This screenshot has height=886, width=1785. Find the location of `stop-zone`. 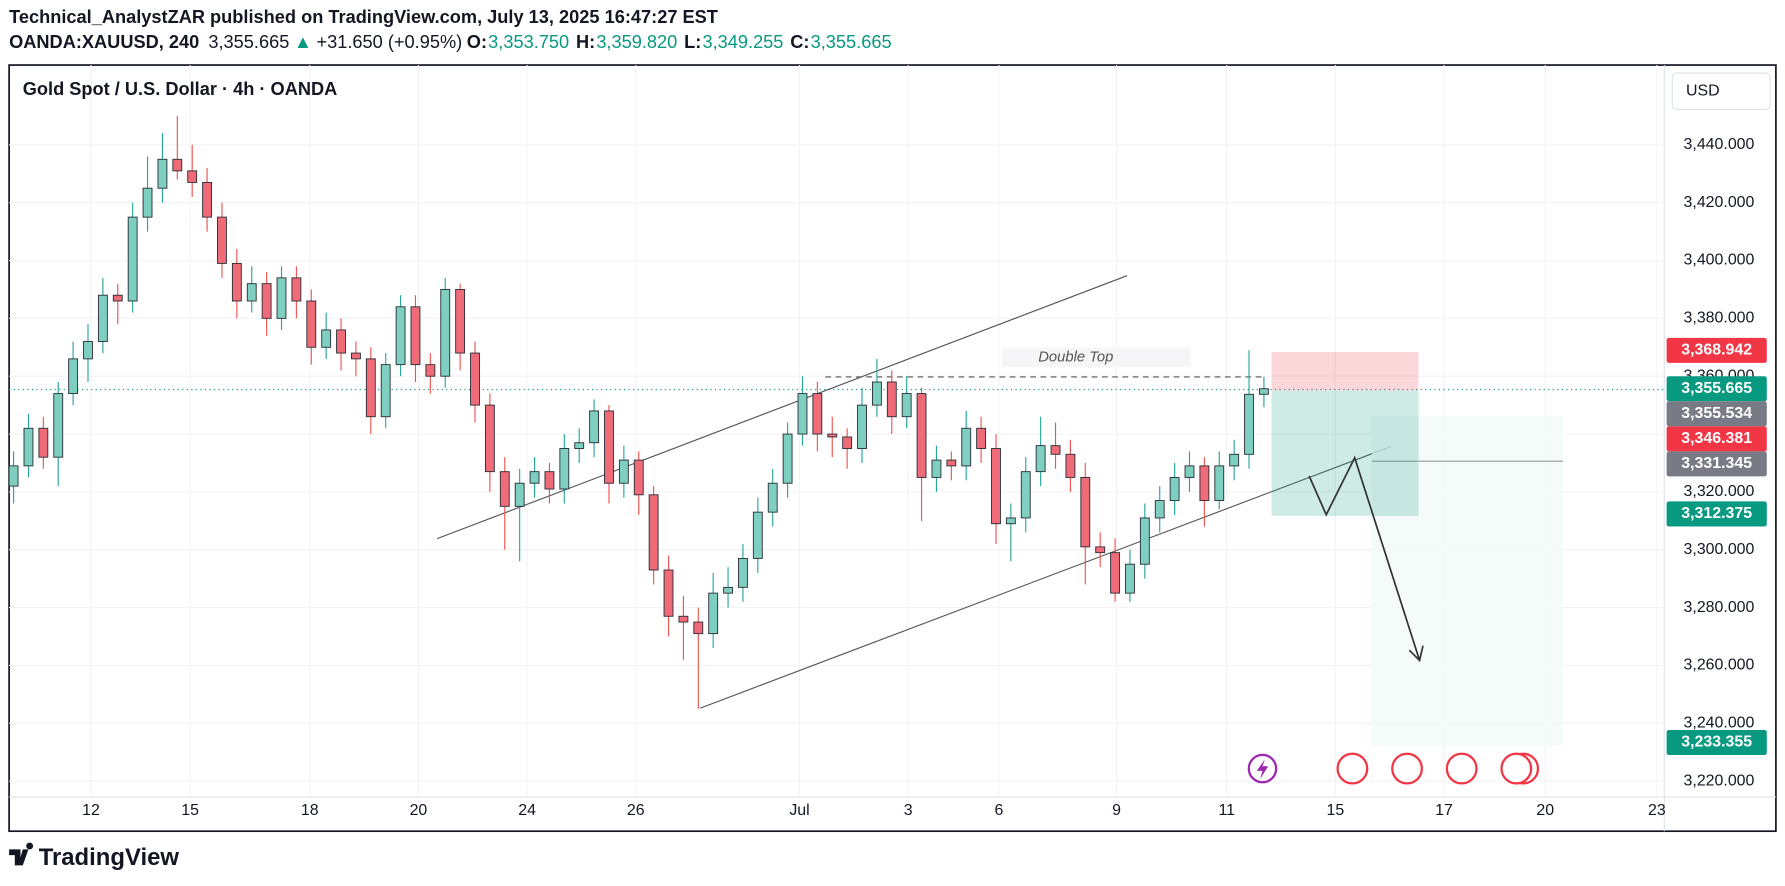

stop-zone is located at coordinates (1345, 371).